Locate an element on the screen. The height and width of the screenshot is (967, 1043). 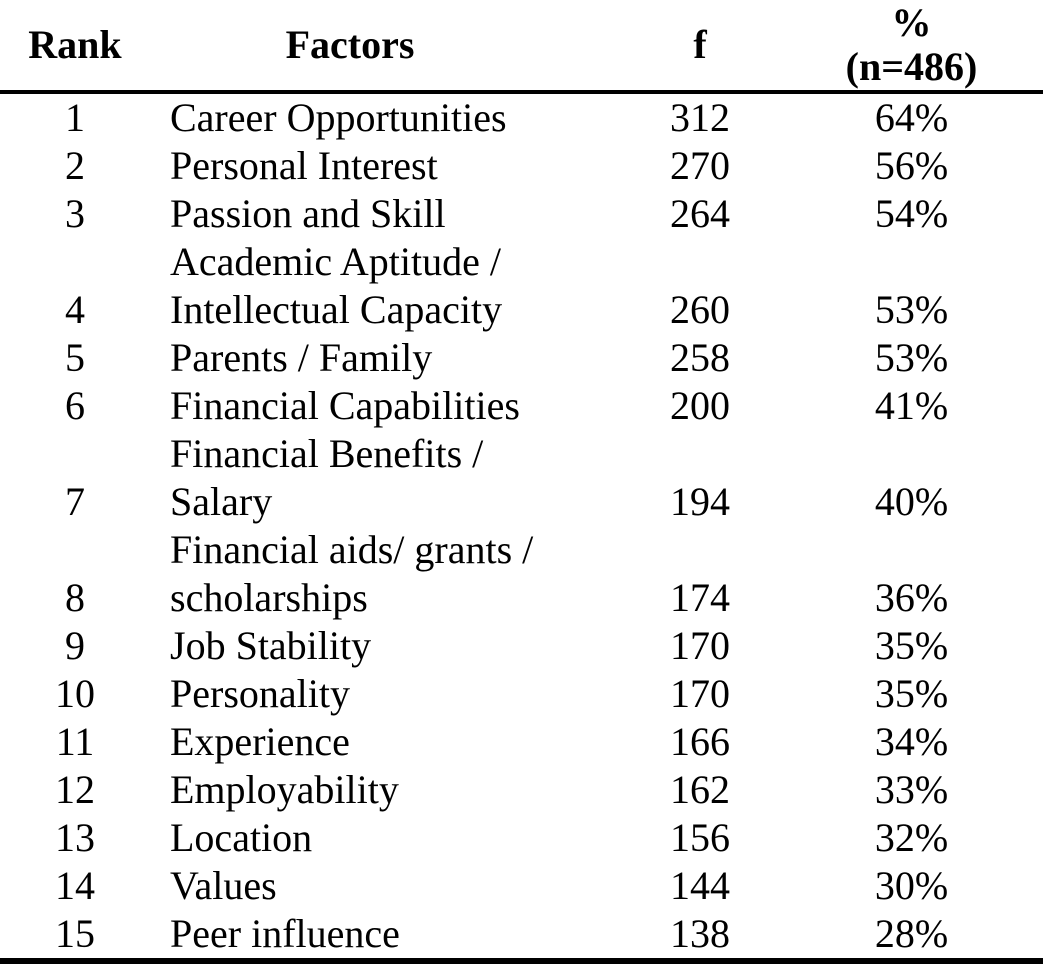
factor-cell: Values is located at coordinates (223, 885).